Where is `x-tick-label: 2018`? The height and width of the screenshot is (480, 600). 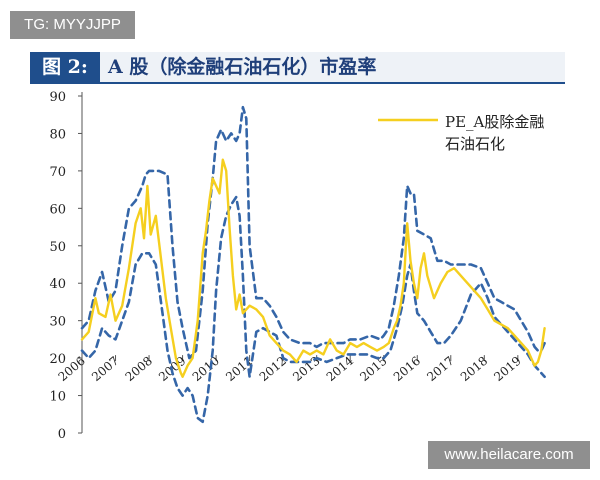
x-tick-label: 2018 is located at coordinates (474, 369).